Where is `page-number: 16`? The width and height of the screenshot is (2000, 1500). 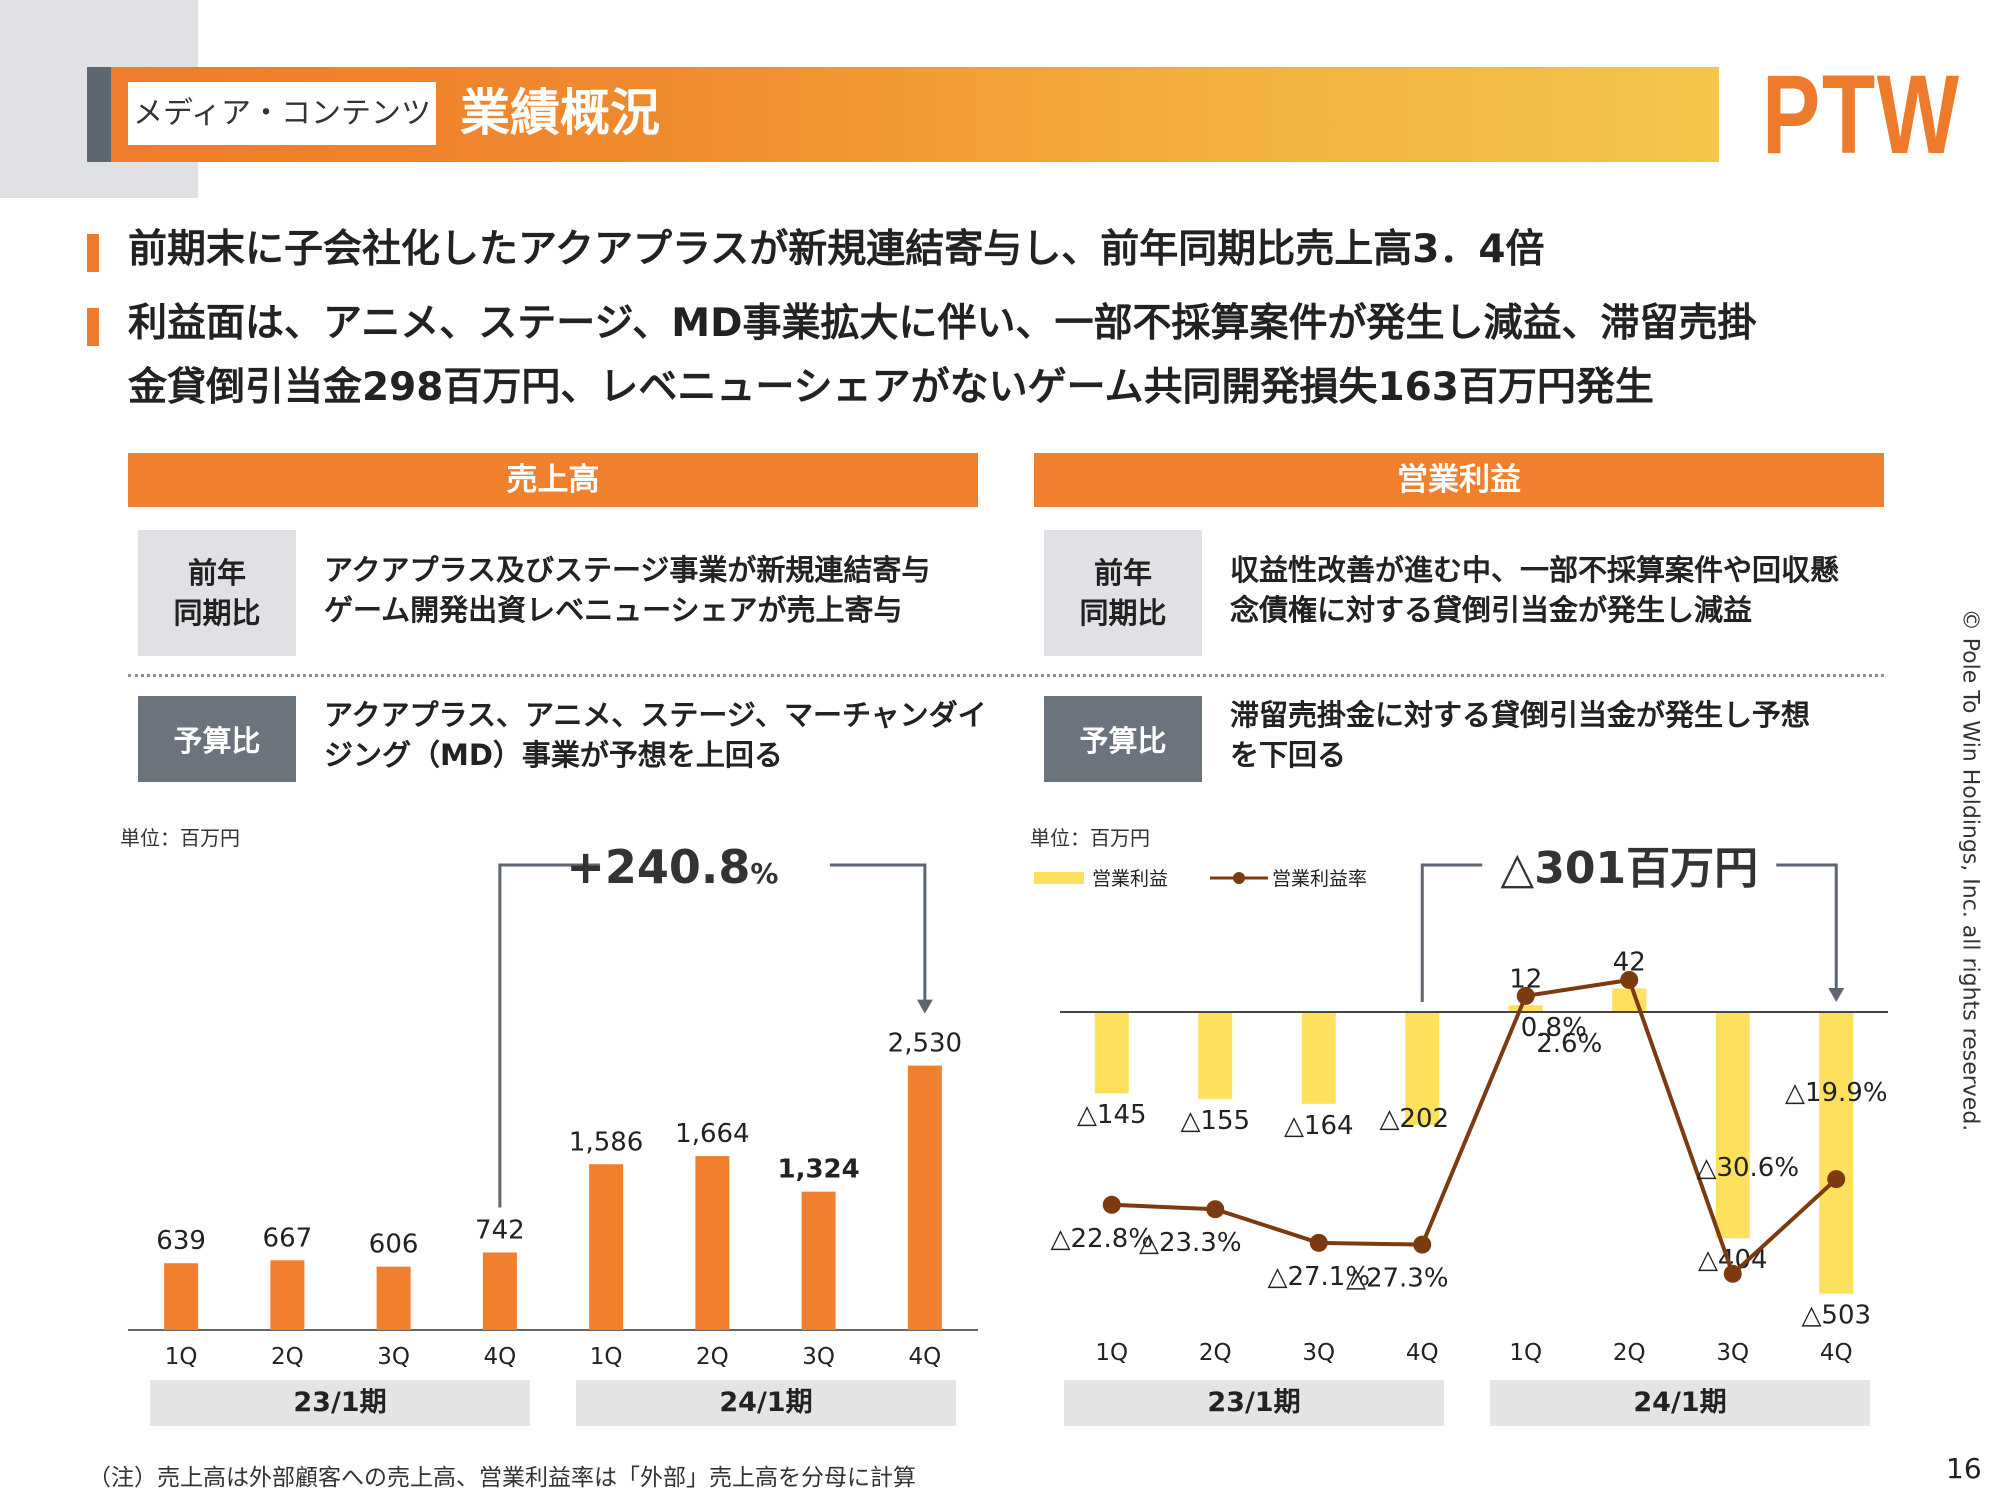
page-number: 16 is located at coordinates (1964, 1468).